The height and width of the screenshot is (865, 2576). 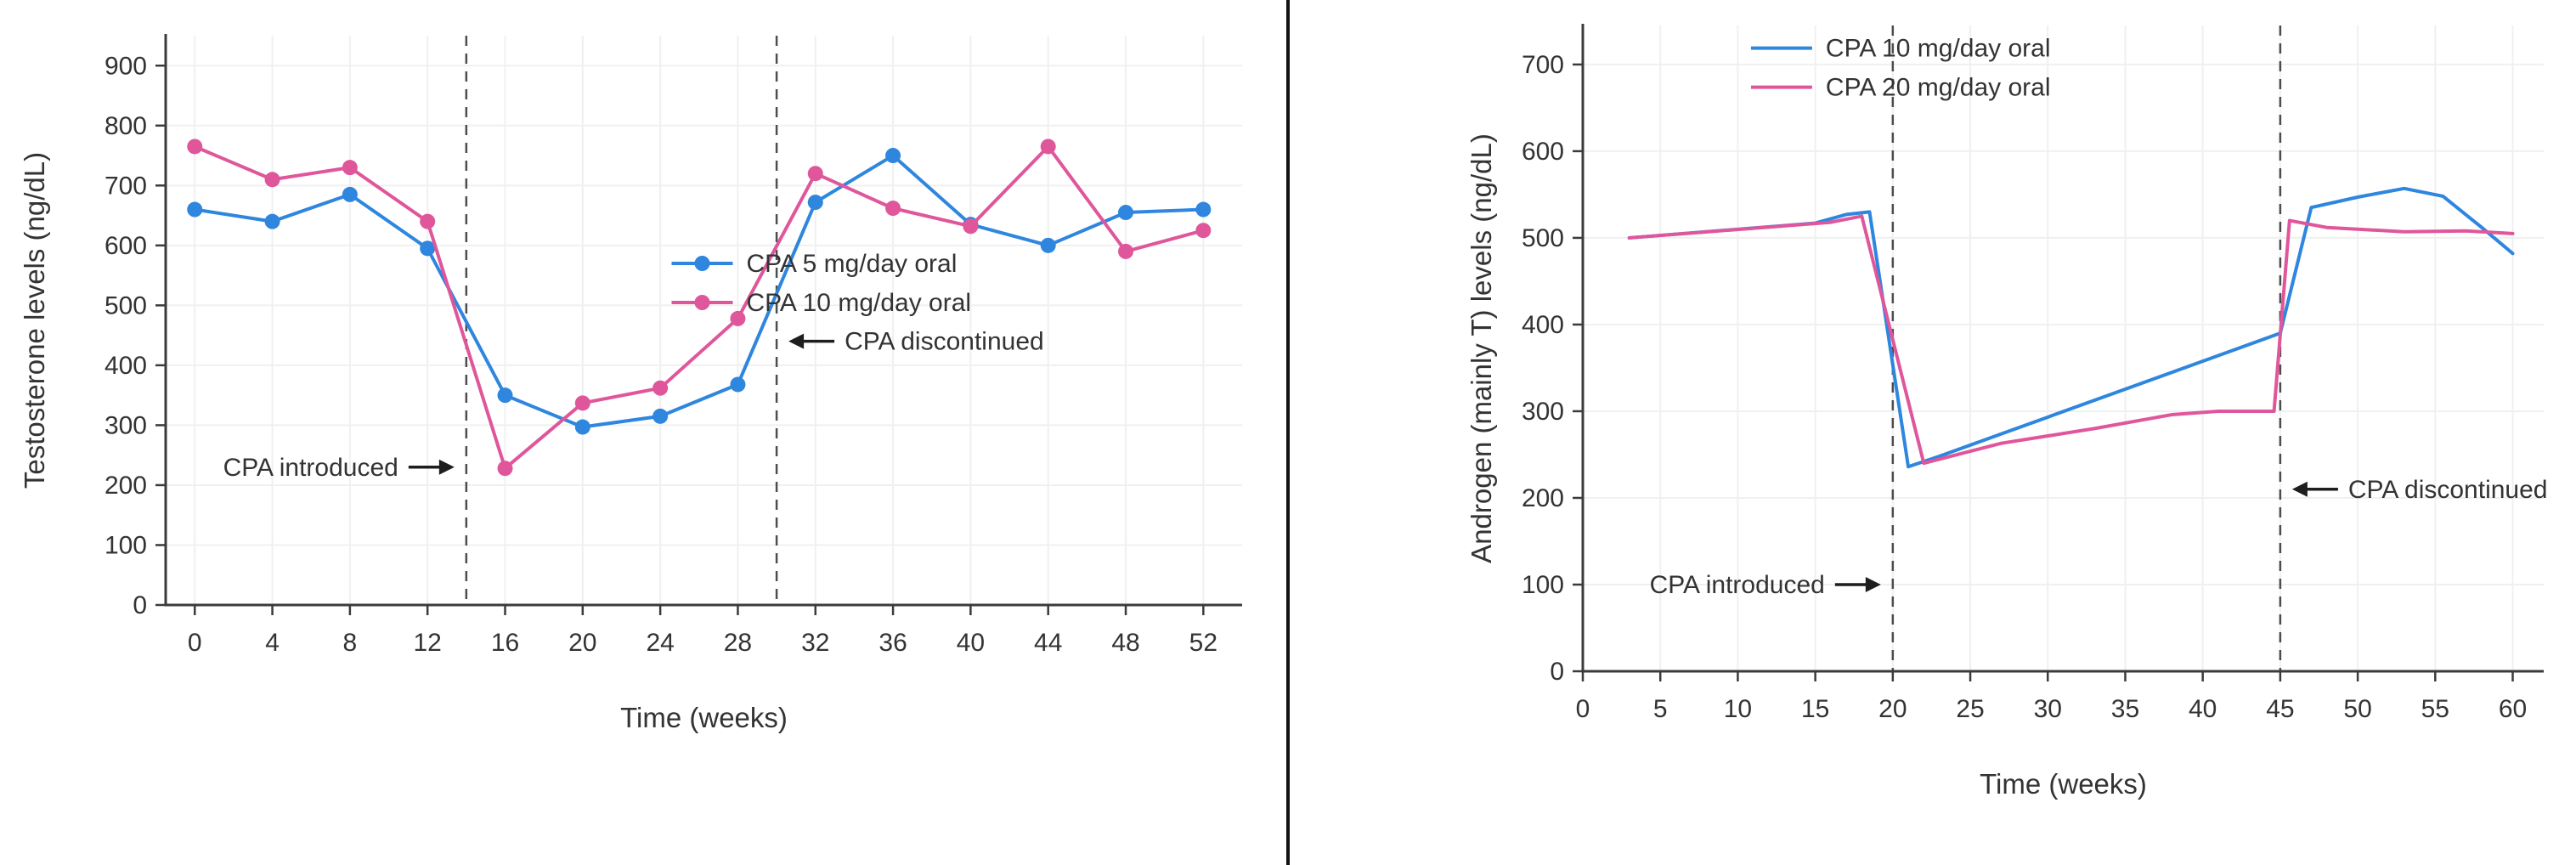 What do you see at coordinates (126, 66) in the screenshot?
I see `y-tick-label: 900` at bounding box center [126, 66].